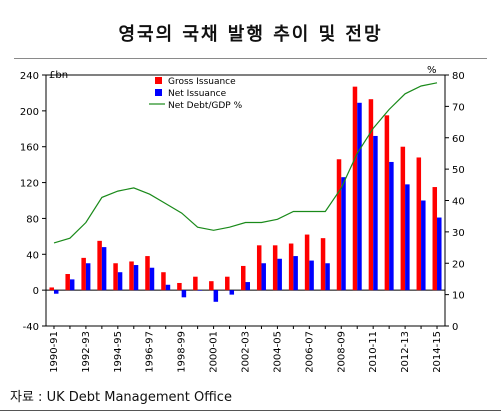 The image size is (501, 420). I want to click on bottom-divider, so click(250, 410).